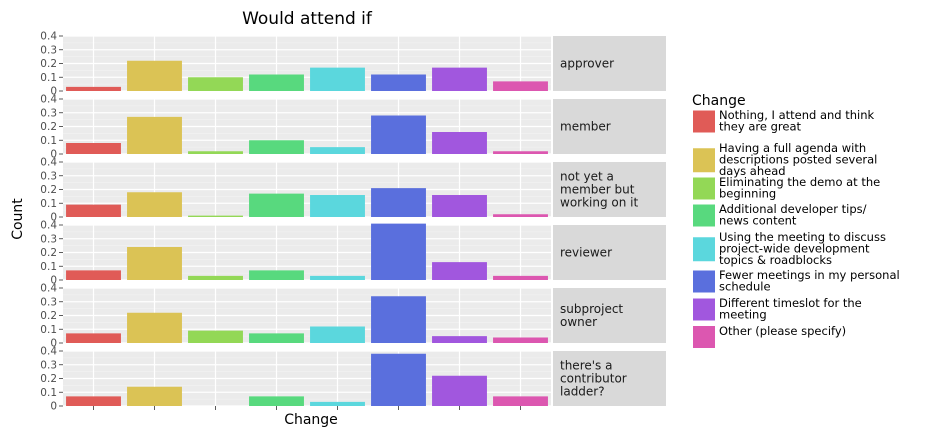 This screenshot has width=938, height=441. I want to click on chart-title: Would attend if, so click(307, 19).